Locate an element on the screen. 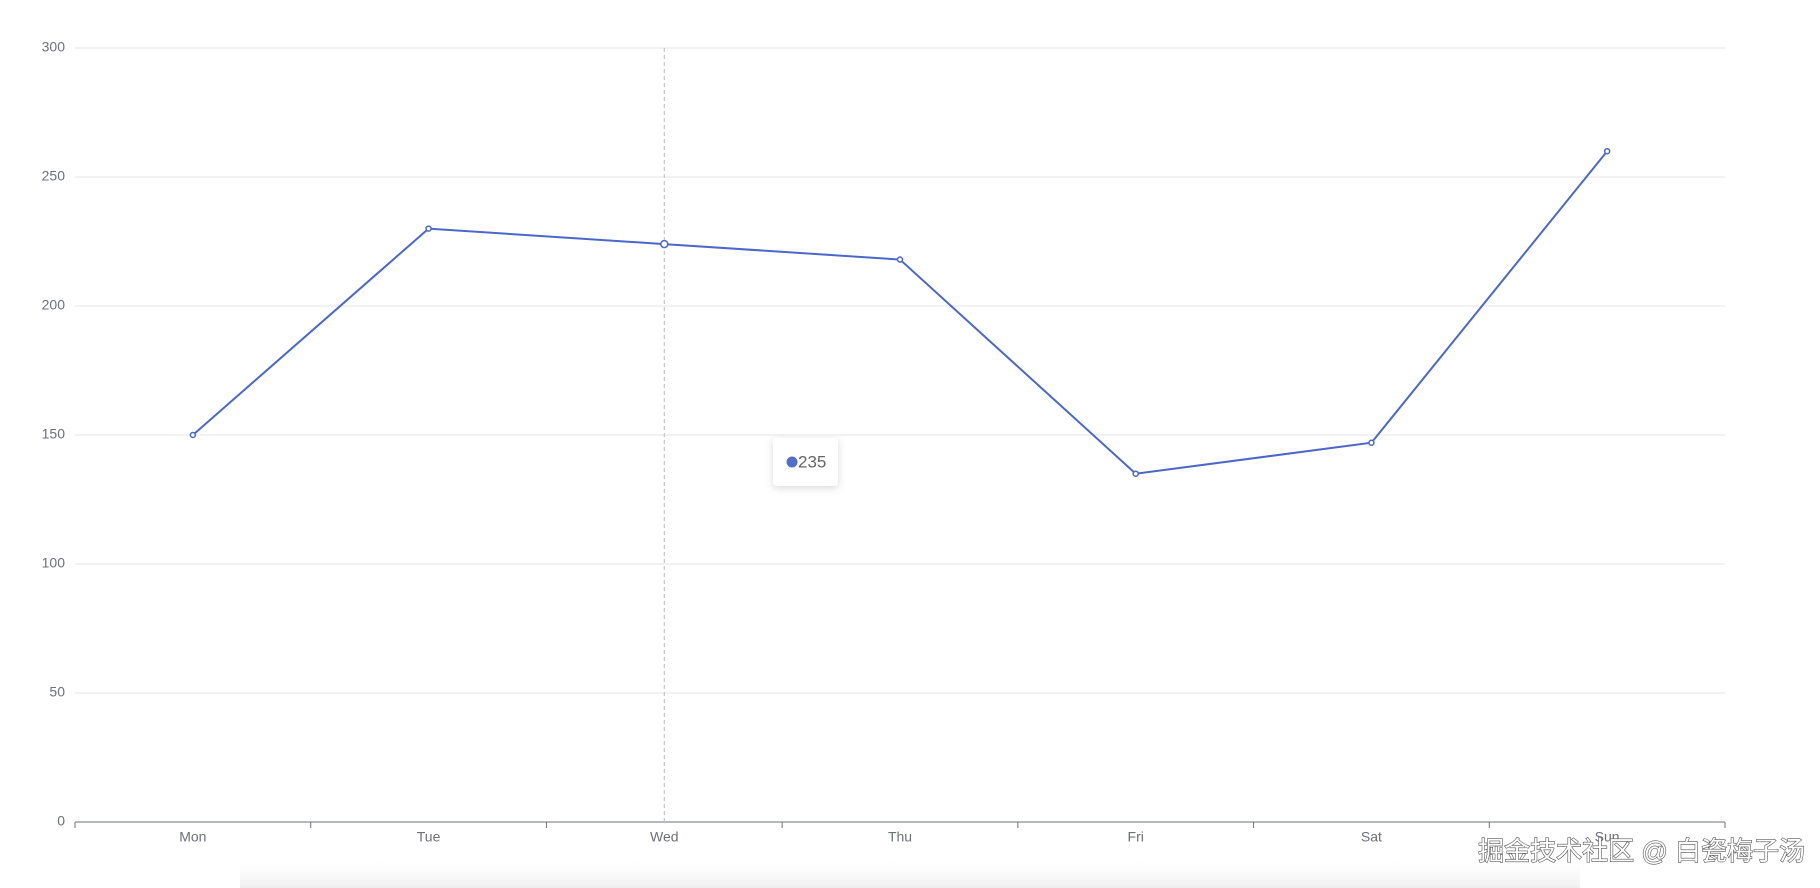 The height and width of the screenshot is (888, 1820). y-tick-label: 200 is located at coordinates (54, 305).